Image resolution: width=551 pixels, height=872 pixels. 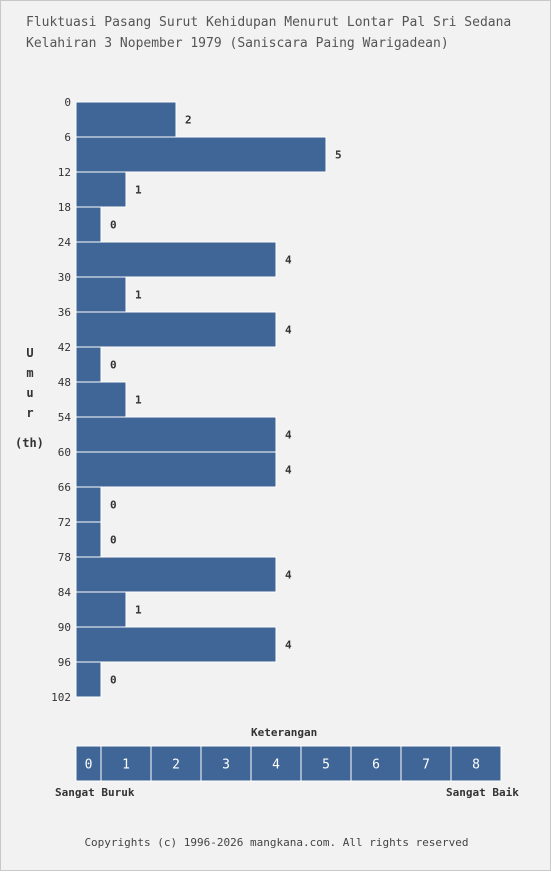 What do you see at coordinates (64, 347) in the screenshot?
I see `y-tick-label: 42` at bounding box center [64, 347].